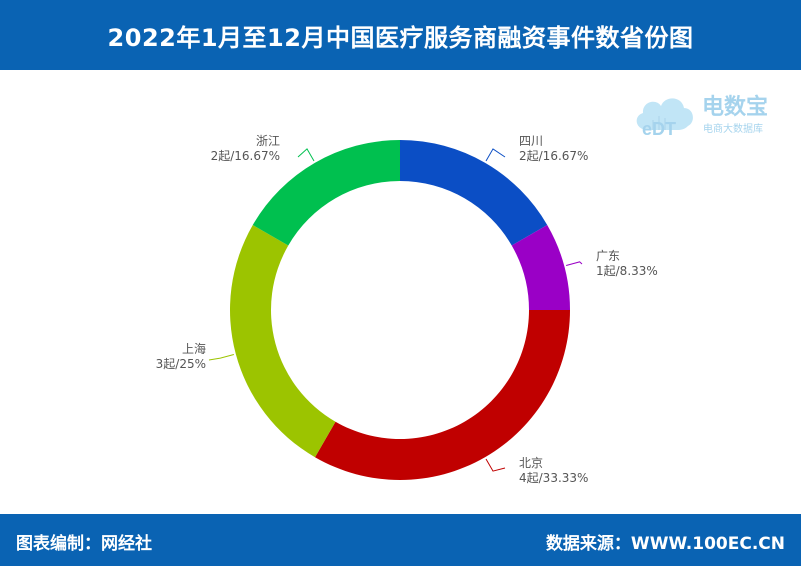 This screenshot has height=566, width=801. What do you see at coordinates (400, 540) in the screenshot?
I see `footer-bar: 图表编制：网经社 数据来源：WWW.100EC.CN` at bounding box center [400, 540].